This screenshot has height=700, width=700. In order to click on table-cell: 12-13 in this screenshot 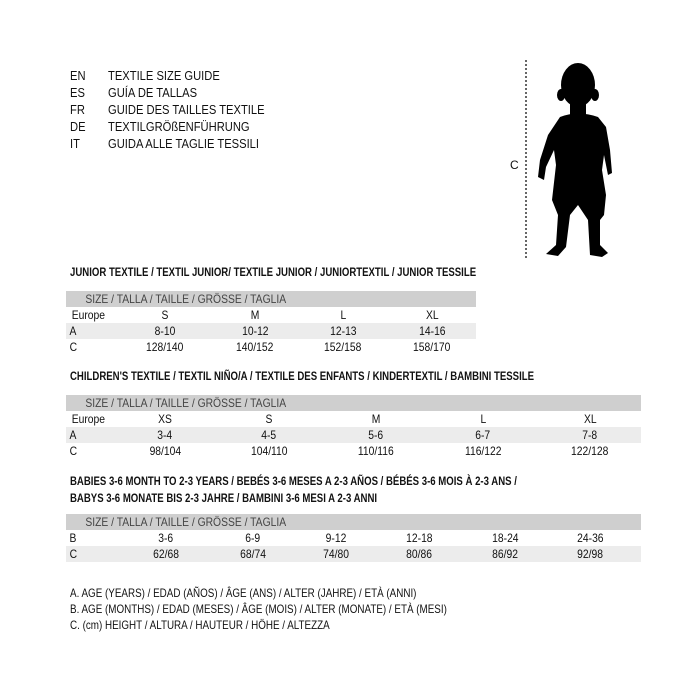, I will do `click(343, 331)`.